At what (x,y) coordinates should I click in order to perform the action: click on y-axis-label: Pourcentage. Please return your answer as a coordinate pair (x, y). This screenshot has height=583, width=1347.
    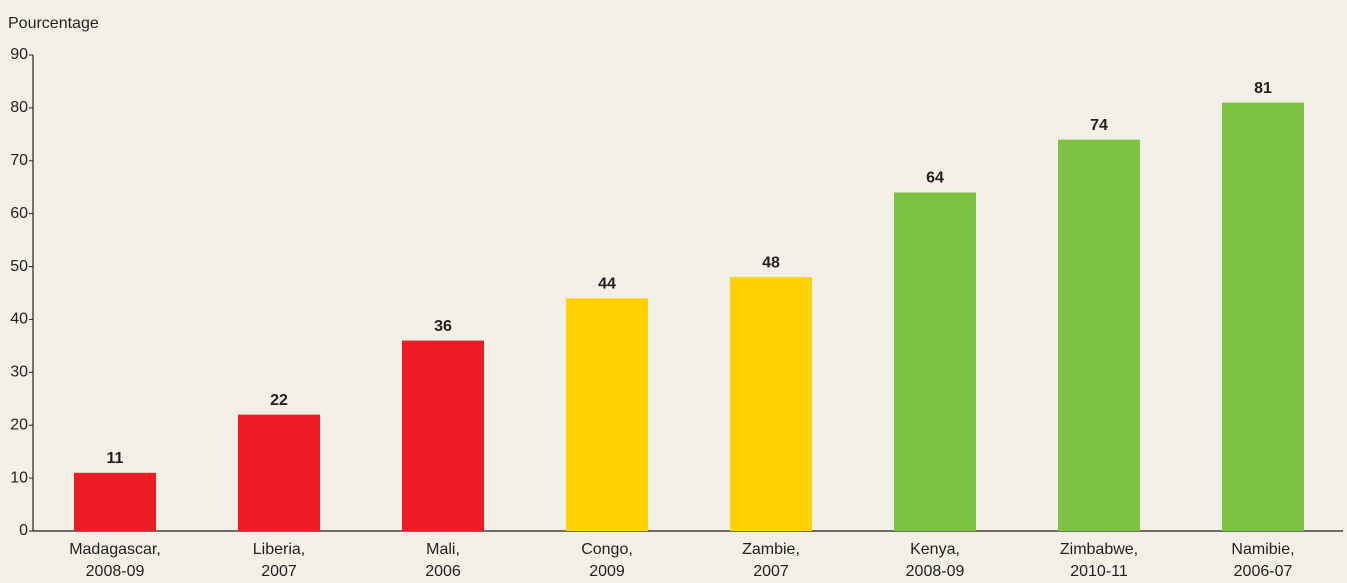
    Looking at the image, I should click on (53, 23).